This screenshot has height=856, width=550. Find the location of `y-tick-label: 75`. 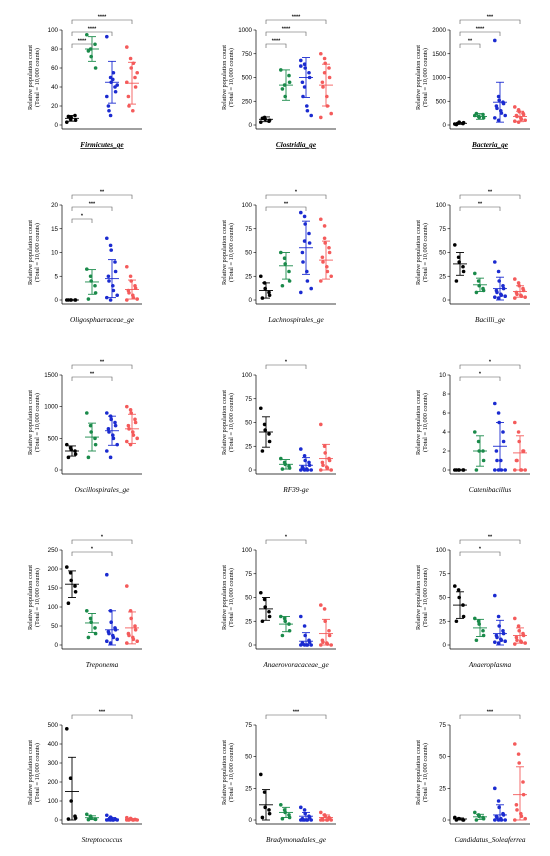

y-tick-label: 75 is located at coordinates (248, 725).